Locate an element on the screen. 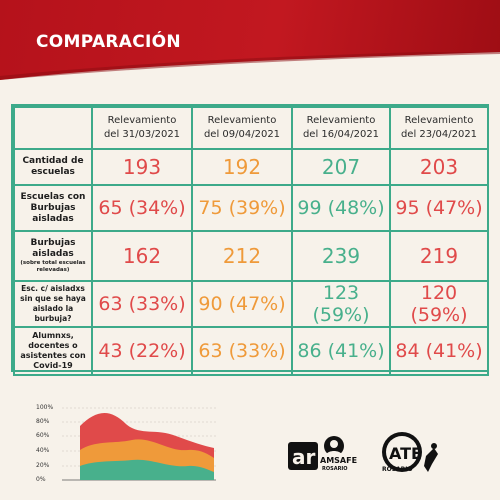 The image size is (500, 500). tick-label: 80% is located at coordinates (43, 421).